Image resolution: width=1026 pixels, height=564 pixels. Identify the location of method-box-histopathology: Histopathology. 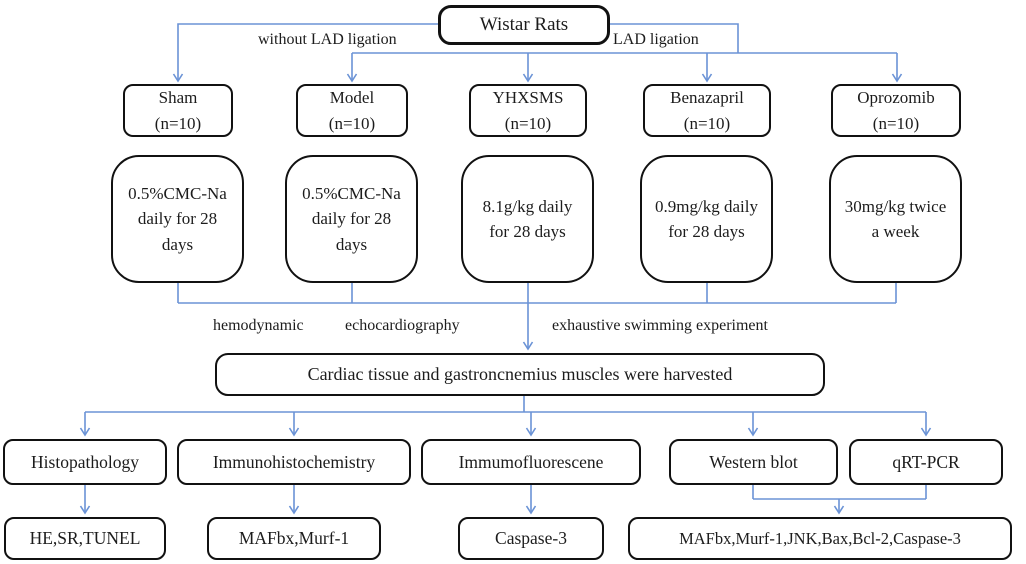
(85, 462).